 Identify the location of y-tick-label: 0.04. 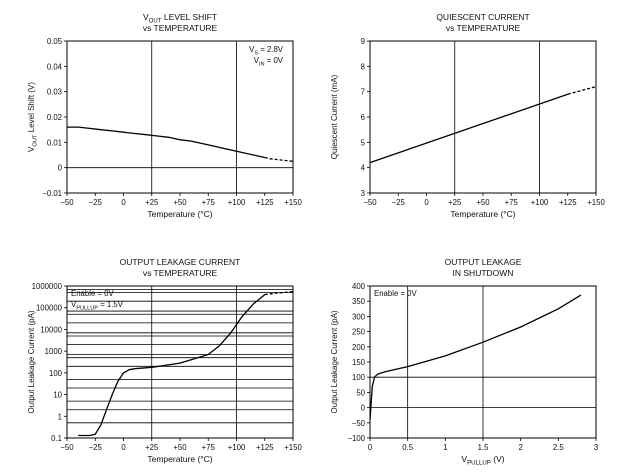
(55, 66).